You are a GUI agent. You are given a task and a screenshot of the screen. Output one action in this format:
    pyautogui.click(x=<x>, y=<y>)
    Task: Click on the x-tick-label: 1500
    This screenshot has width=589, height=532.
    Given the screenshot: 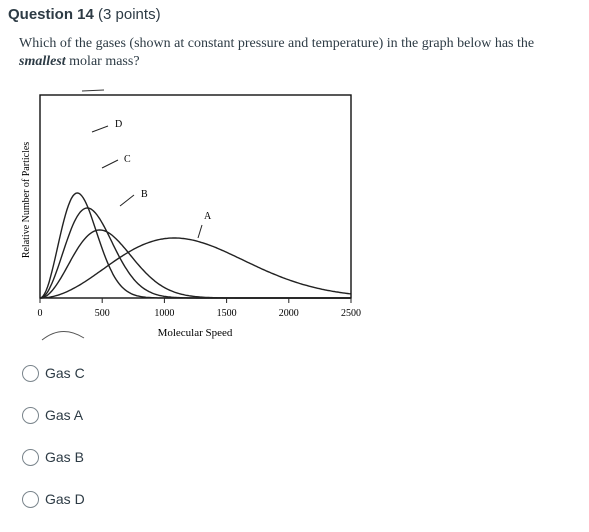 What is the action you would take?
    pyautogui.click(x=227, y=313)
    